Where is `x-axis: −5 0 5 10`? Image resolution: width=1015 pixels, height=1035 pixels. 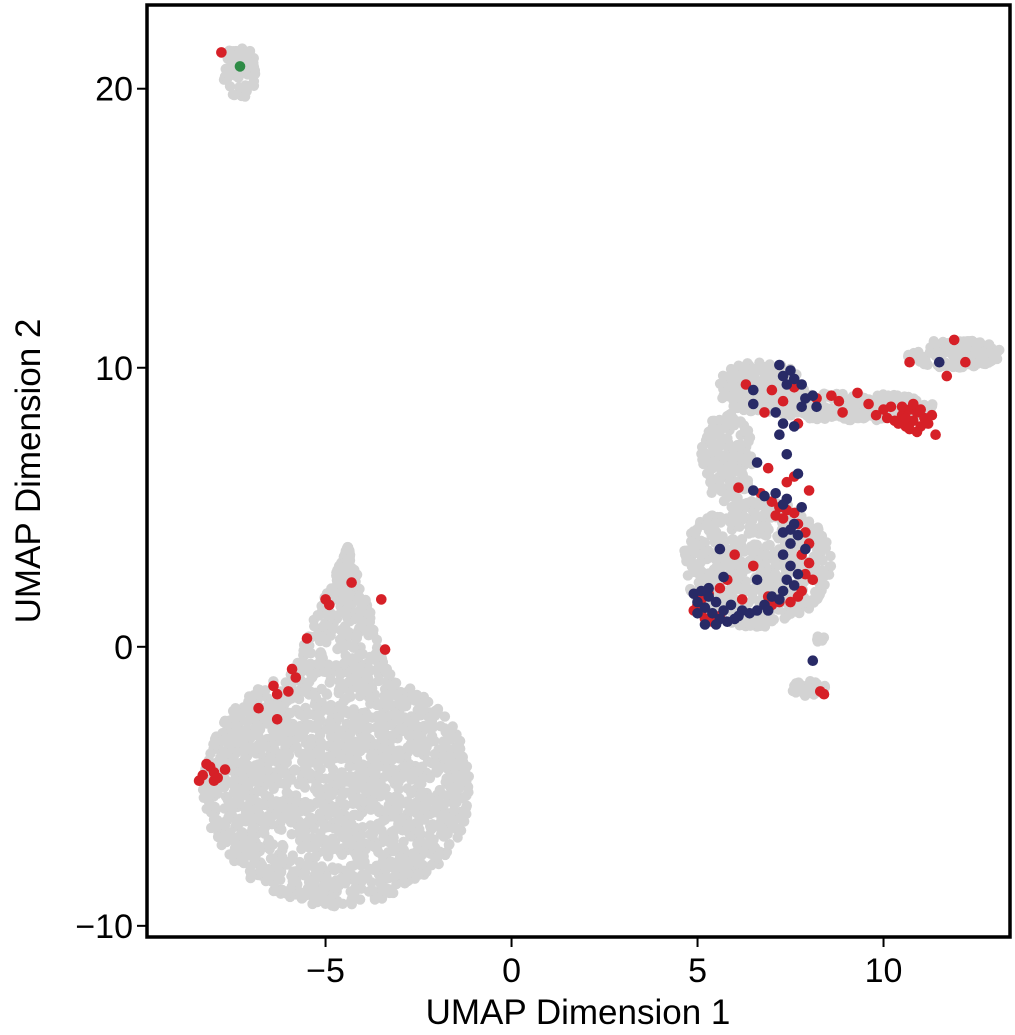 x-axis: −5 0 5 10 is located at coordinates (604, 963).